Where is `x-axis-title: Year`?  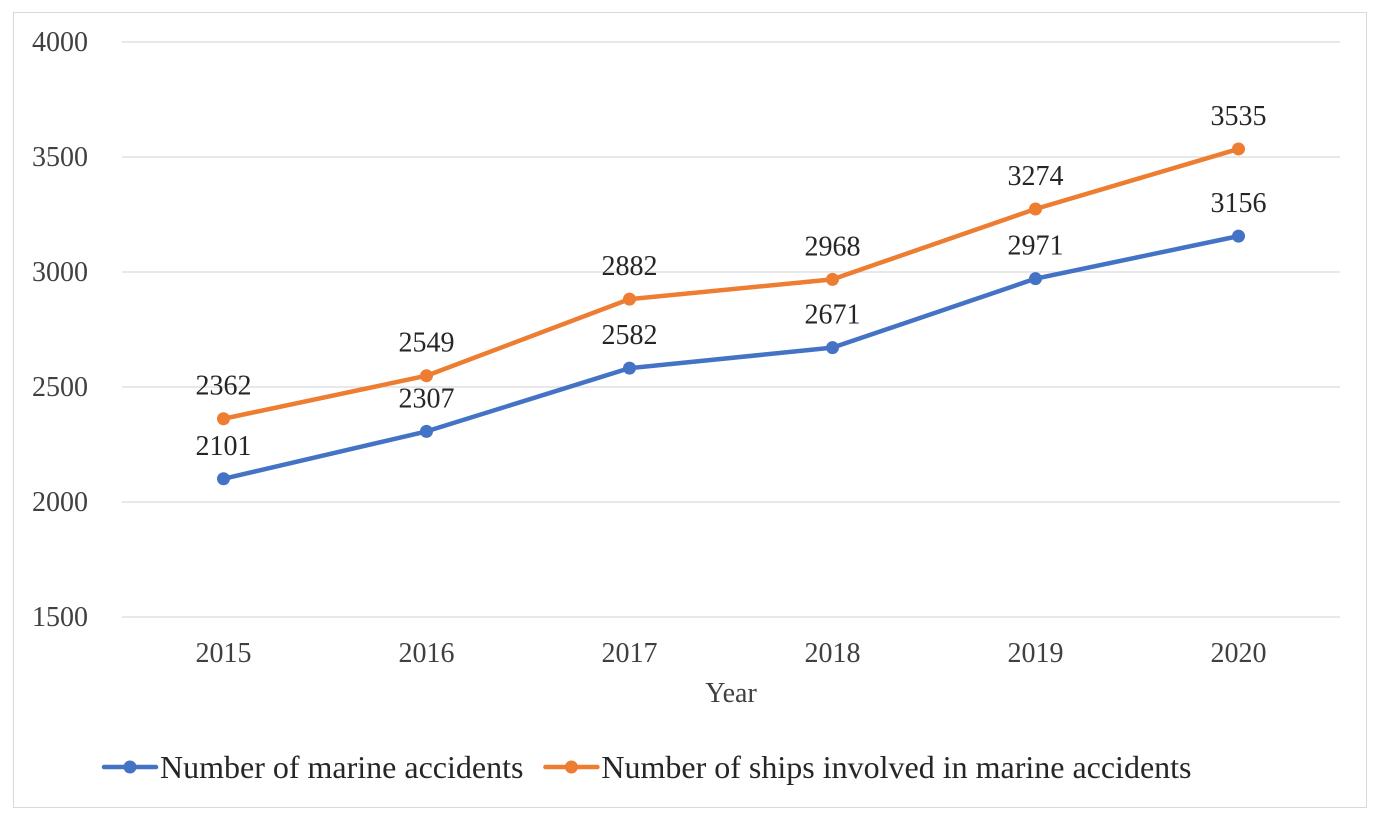
x-axis-title: Year is located at coordinates (731, 693).